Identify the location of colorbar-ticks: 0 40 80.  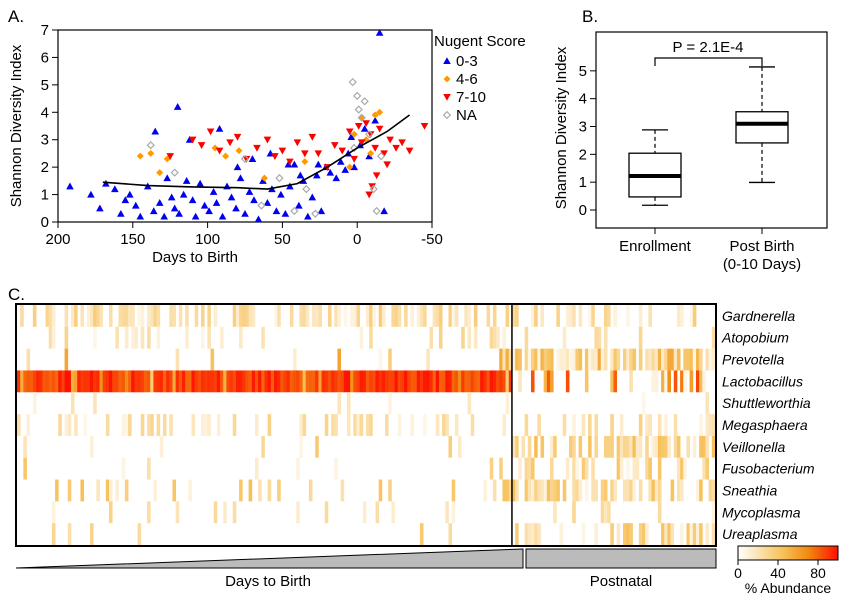
(780, 570).